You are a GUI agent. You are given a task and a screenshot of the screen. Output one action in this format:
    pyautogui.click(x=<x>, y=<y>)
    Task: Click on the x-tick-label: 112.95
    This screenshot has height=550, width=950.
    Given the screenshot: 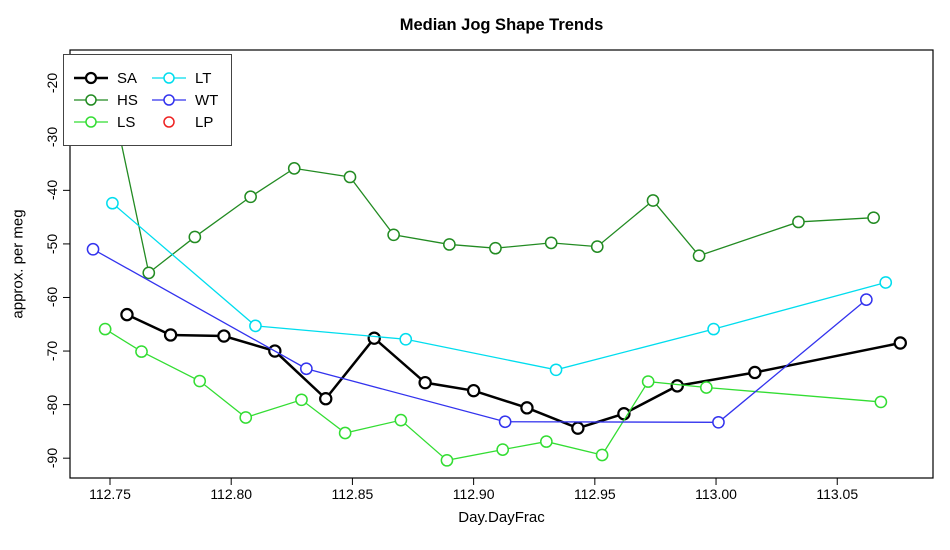 What is the action you would take?
    pyautogui.click(x=594, y=494)
    